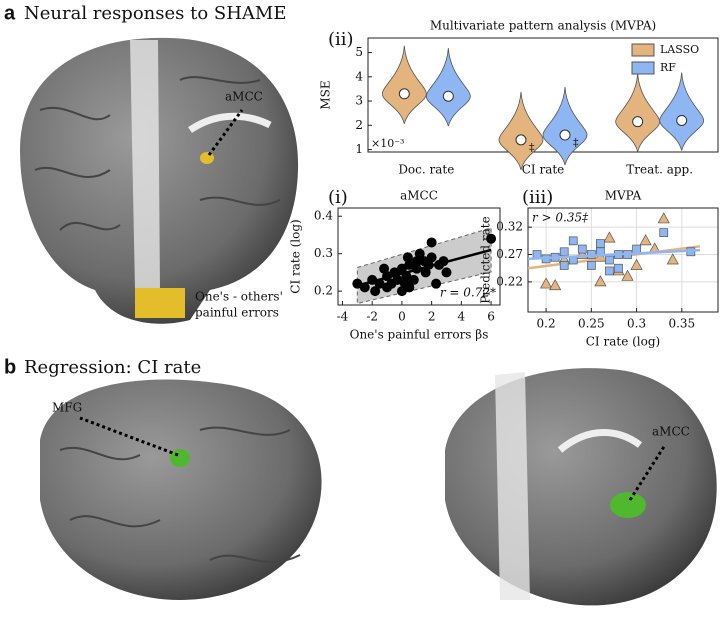  I want to click on y-tick-label: 0.27, so click(509, 254).